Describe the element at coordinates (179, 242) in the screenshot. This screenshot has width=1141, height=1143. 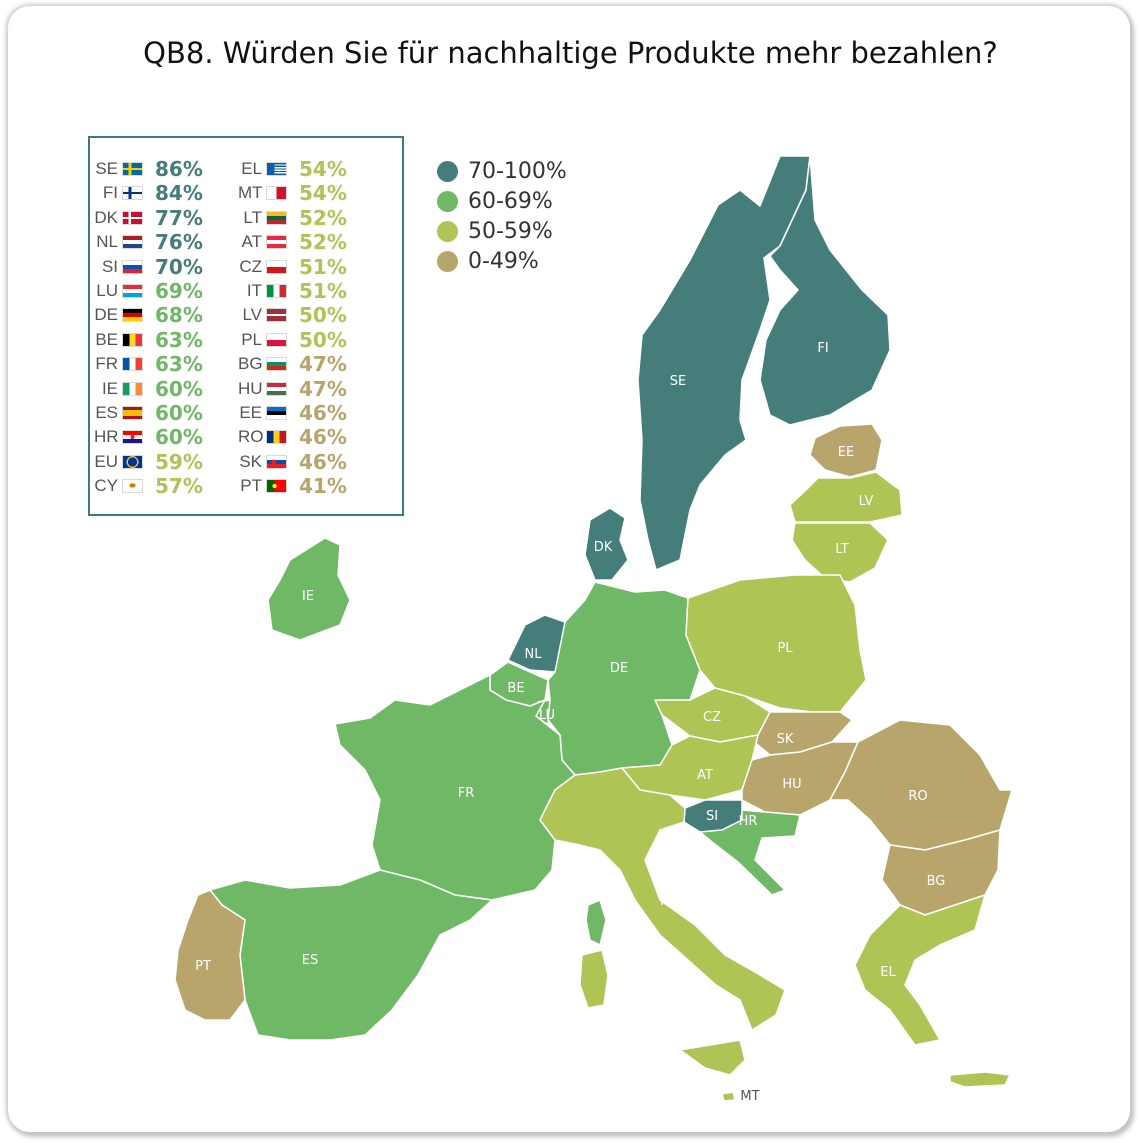
I see `country-percentage: 76%` at that location.